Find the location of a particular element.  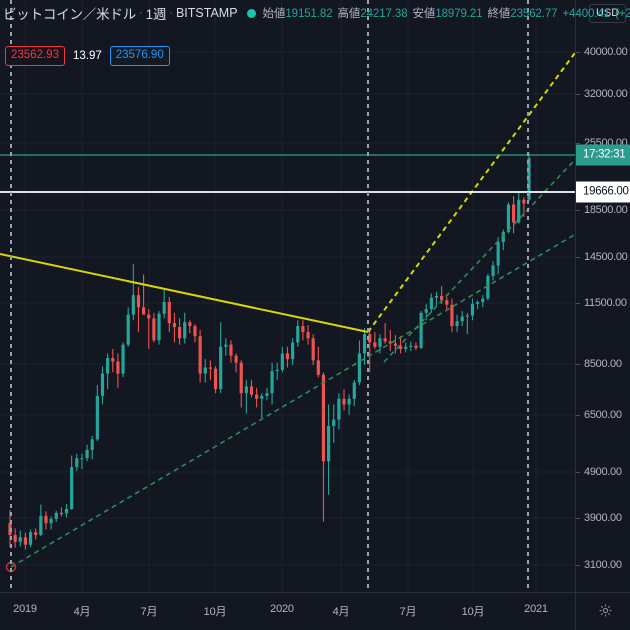

y-tick-3100: 3100.00 is located at coordinates (599, 565).